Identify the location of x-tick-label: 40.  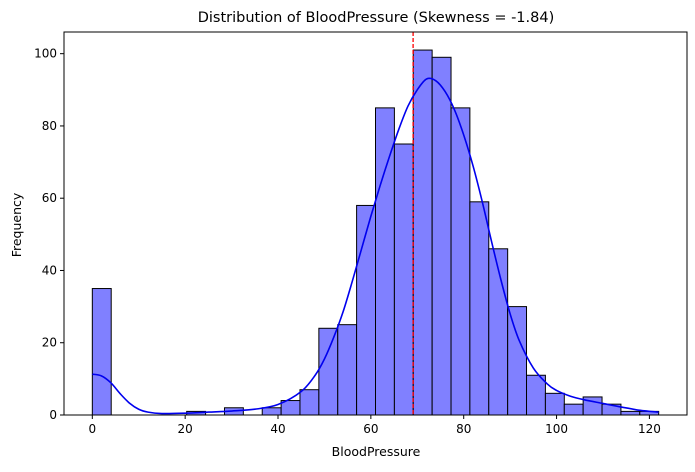
(277, 429).